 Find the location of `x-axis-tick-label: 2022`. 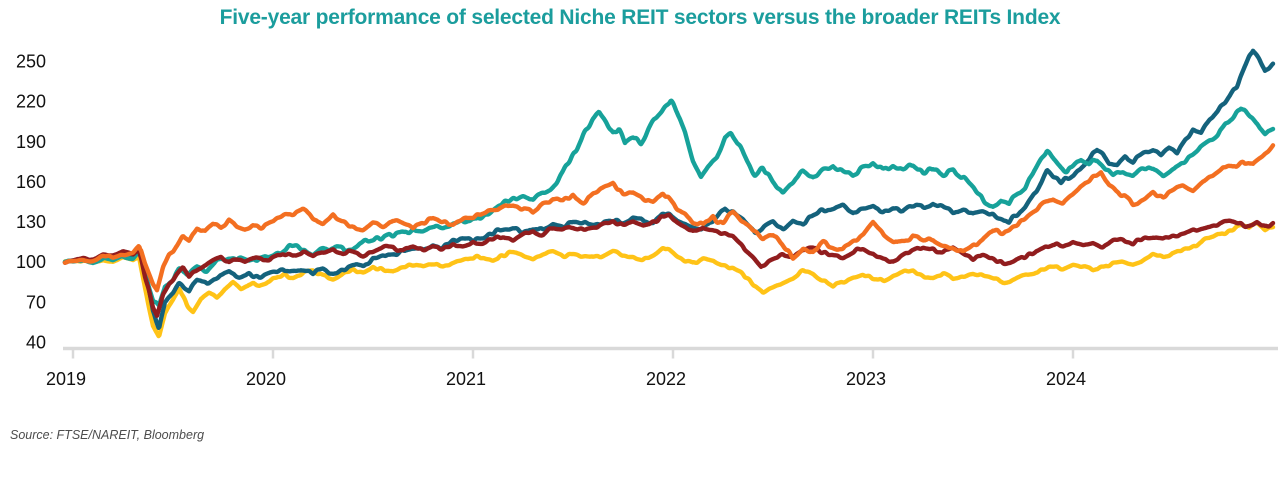

x-axis-tick-label: 2022 is located at coordinates (666, 379).